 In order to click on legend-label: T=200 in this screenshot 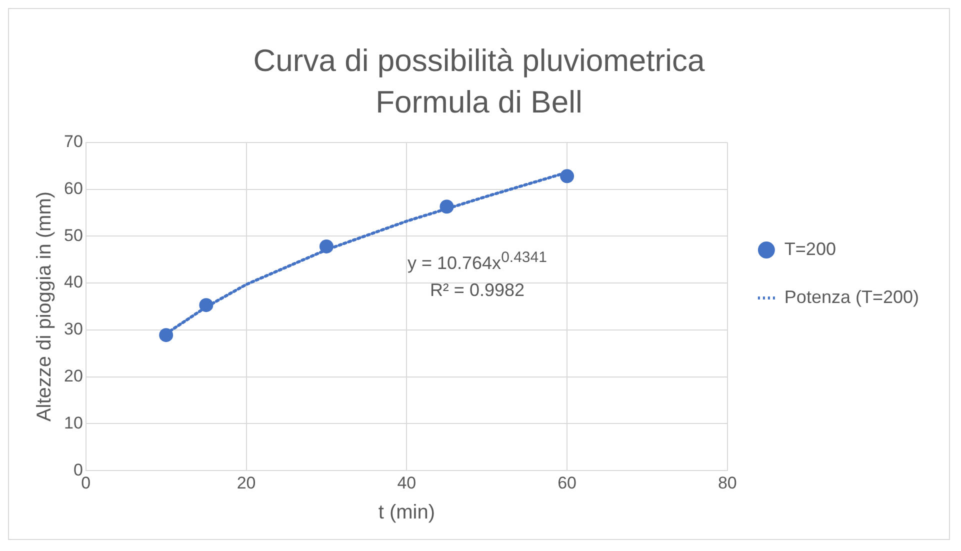, I will do `click(810, 248)`.